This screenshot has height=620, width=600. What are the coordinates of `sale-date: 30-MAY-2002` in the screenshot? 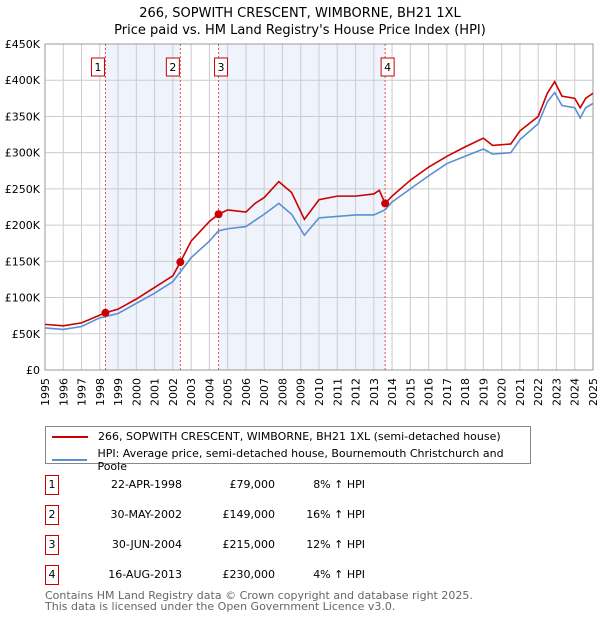 It's located at (146, 514).